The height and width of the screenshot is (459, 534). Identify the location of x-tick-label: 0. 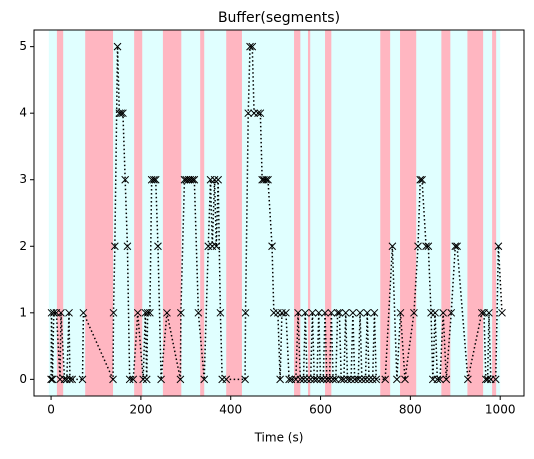
(51, 410).